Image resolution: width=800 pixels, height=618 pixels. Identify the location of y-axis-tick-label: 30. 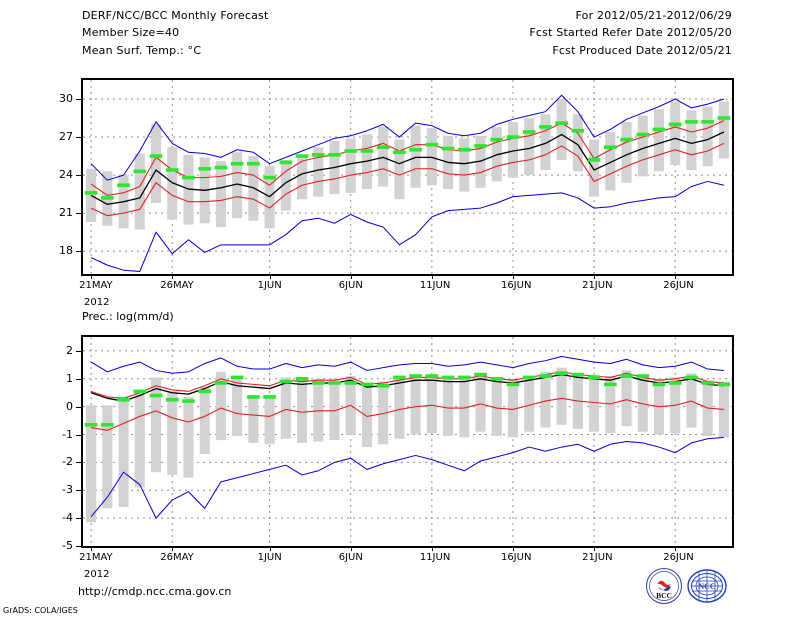
(66, 99).